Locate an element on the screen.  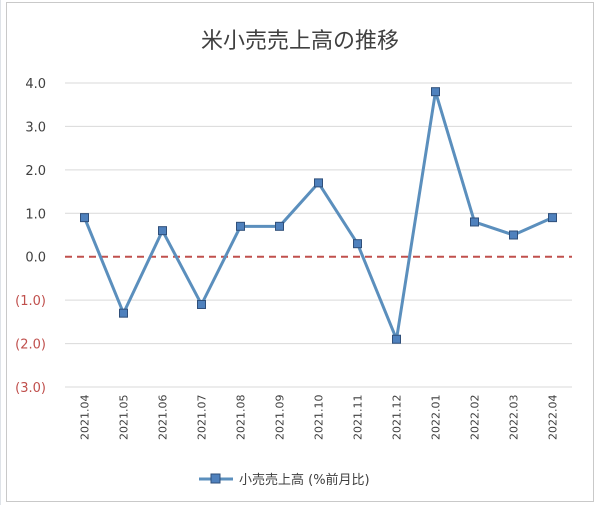
legend-label: 小売売上高 (%前月比) is located at coordinates (304, 480).